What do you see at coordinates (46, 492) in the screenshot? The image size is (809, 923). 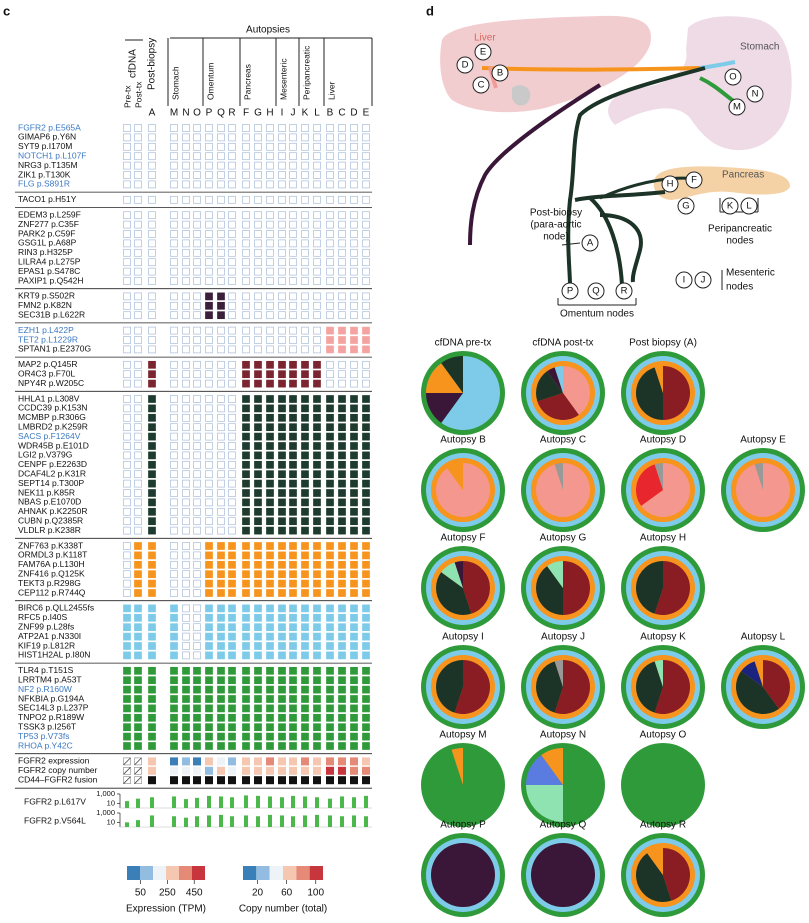 I see `gene-label: NEK11 p.K85R` at bounding box center [46, 492].